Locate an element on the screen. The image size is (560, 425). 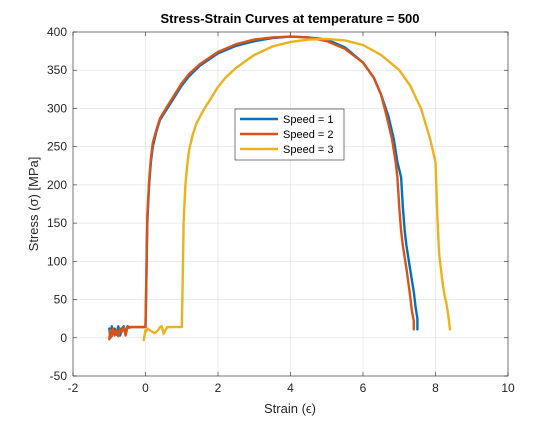
x-tick-label: 0 is located at coordinates (145, 388).